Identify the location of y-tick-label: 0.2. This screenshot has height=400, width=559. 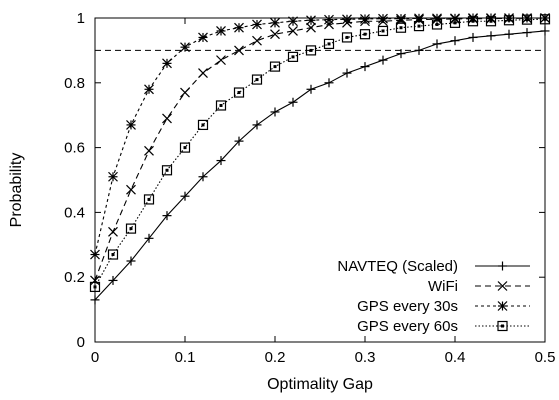
(74, 277).